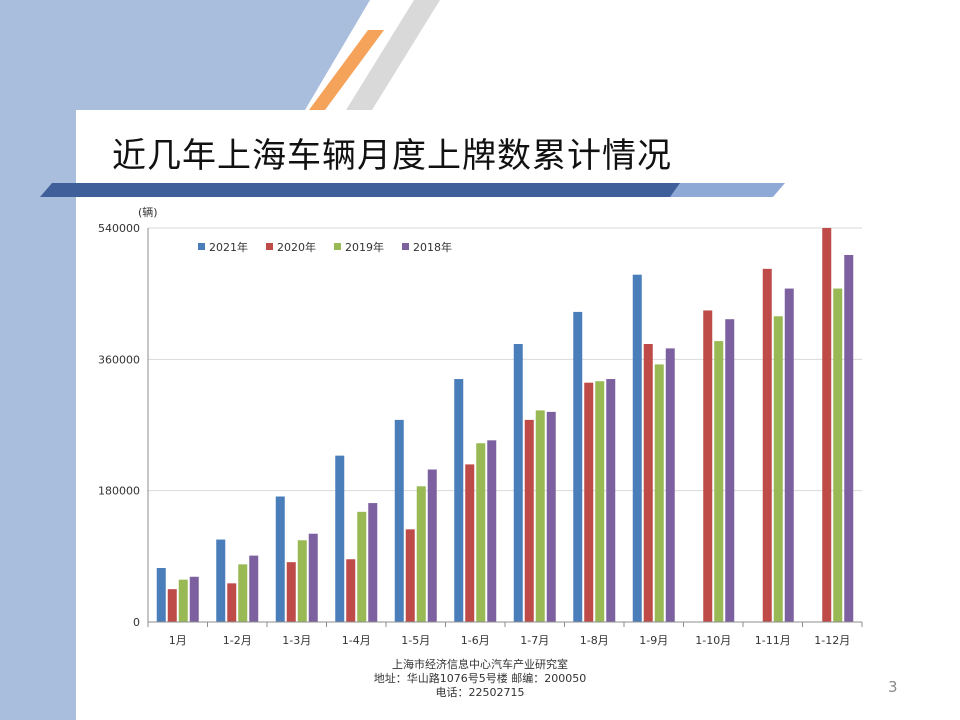 The width and height of the screenshot is (960, 720). Describe the element at coordinates (325, 247) in the screenshot. I see `chart-legend: 2021年 2020年 2019年 2018年` at that location.